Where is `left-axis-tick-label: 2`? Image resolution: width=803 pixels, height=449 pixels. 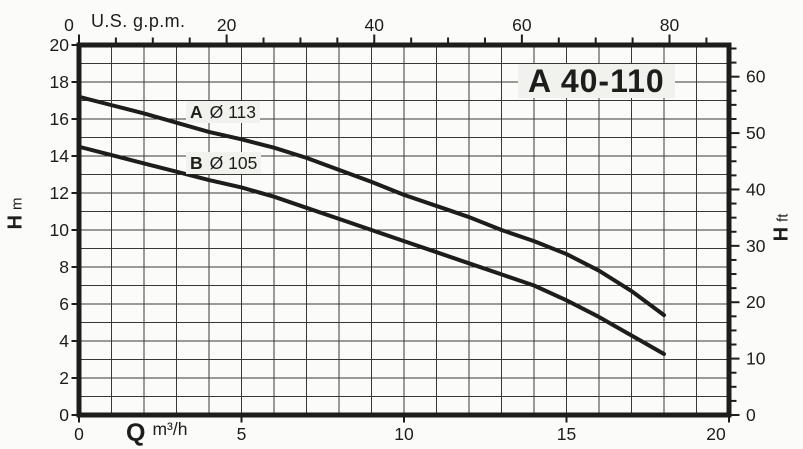
left-axis-tick-label: 2 is located at coordinates (64, 378).